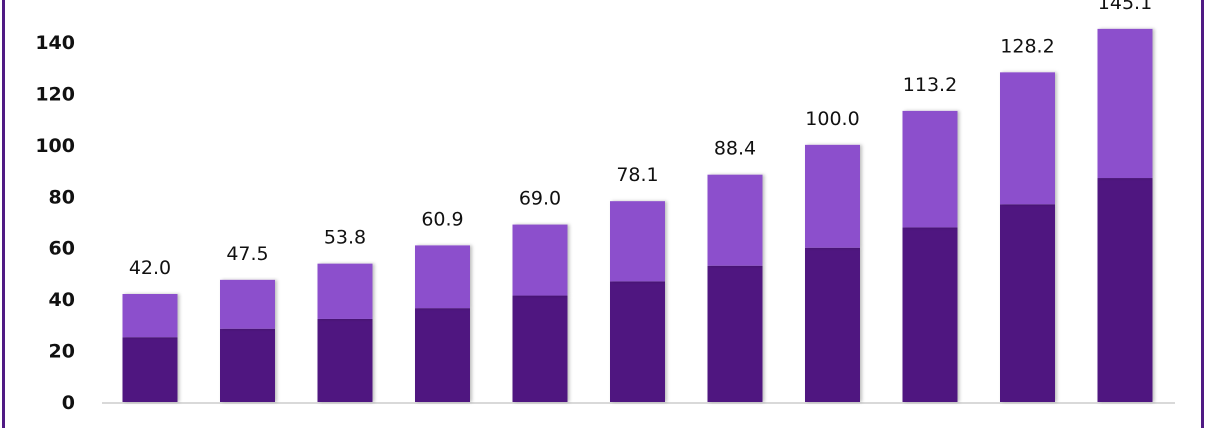  I want to click on y-tick-label: 60, so click(62, 249).